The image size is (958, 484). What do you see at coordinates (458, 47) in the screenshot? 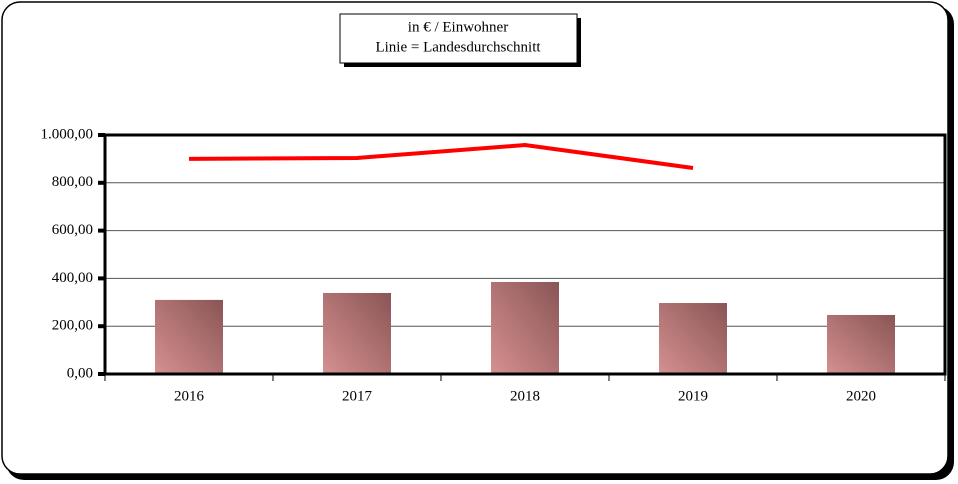
I see `chart-title: Linie = Landesdurchschnitt` at bounding box center [458, 47].